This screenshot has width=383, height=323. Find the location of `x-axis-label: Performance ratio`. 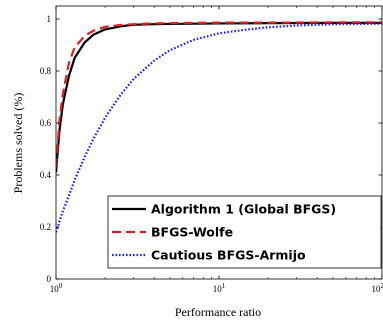

x-axis-label: Performance ratio is located at coordinates (218, 312).